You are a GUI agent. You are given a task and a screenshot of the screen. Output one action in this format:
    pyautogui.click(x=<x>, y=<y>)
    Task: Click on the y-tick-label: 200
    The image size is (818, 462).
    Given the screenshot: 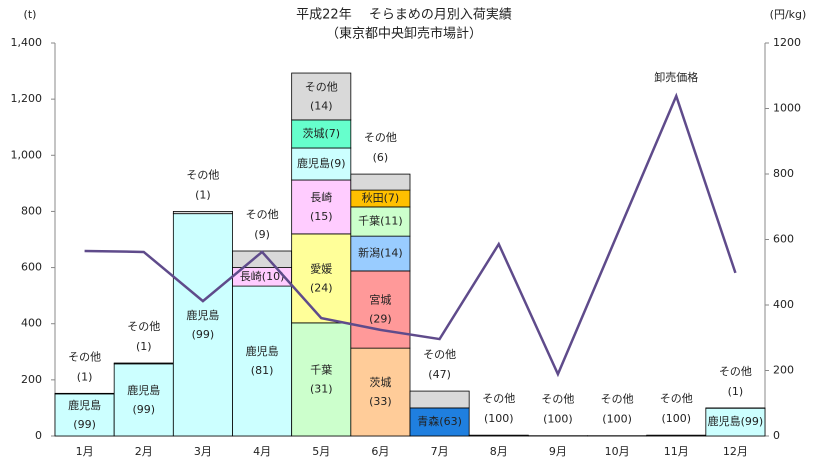 What is the action you would take?
    pyautogui.click(x=31, y=379)
    